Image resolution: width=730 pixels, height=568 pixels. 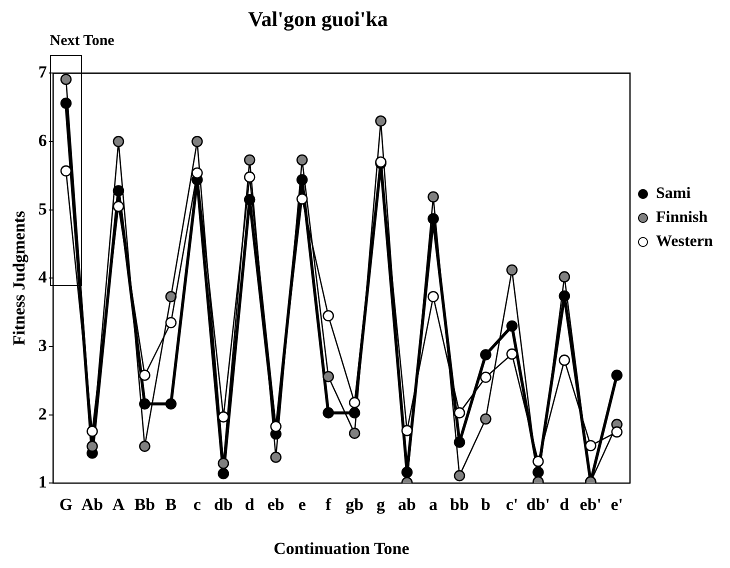 What do you see at coordinates (197, 504) in the screenshot?
I see `x-tick-label: c` at bounding box center [197, 504].